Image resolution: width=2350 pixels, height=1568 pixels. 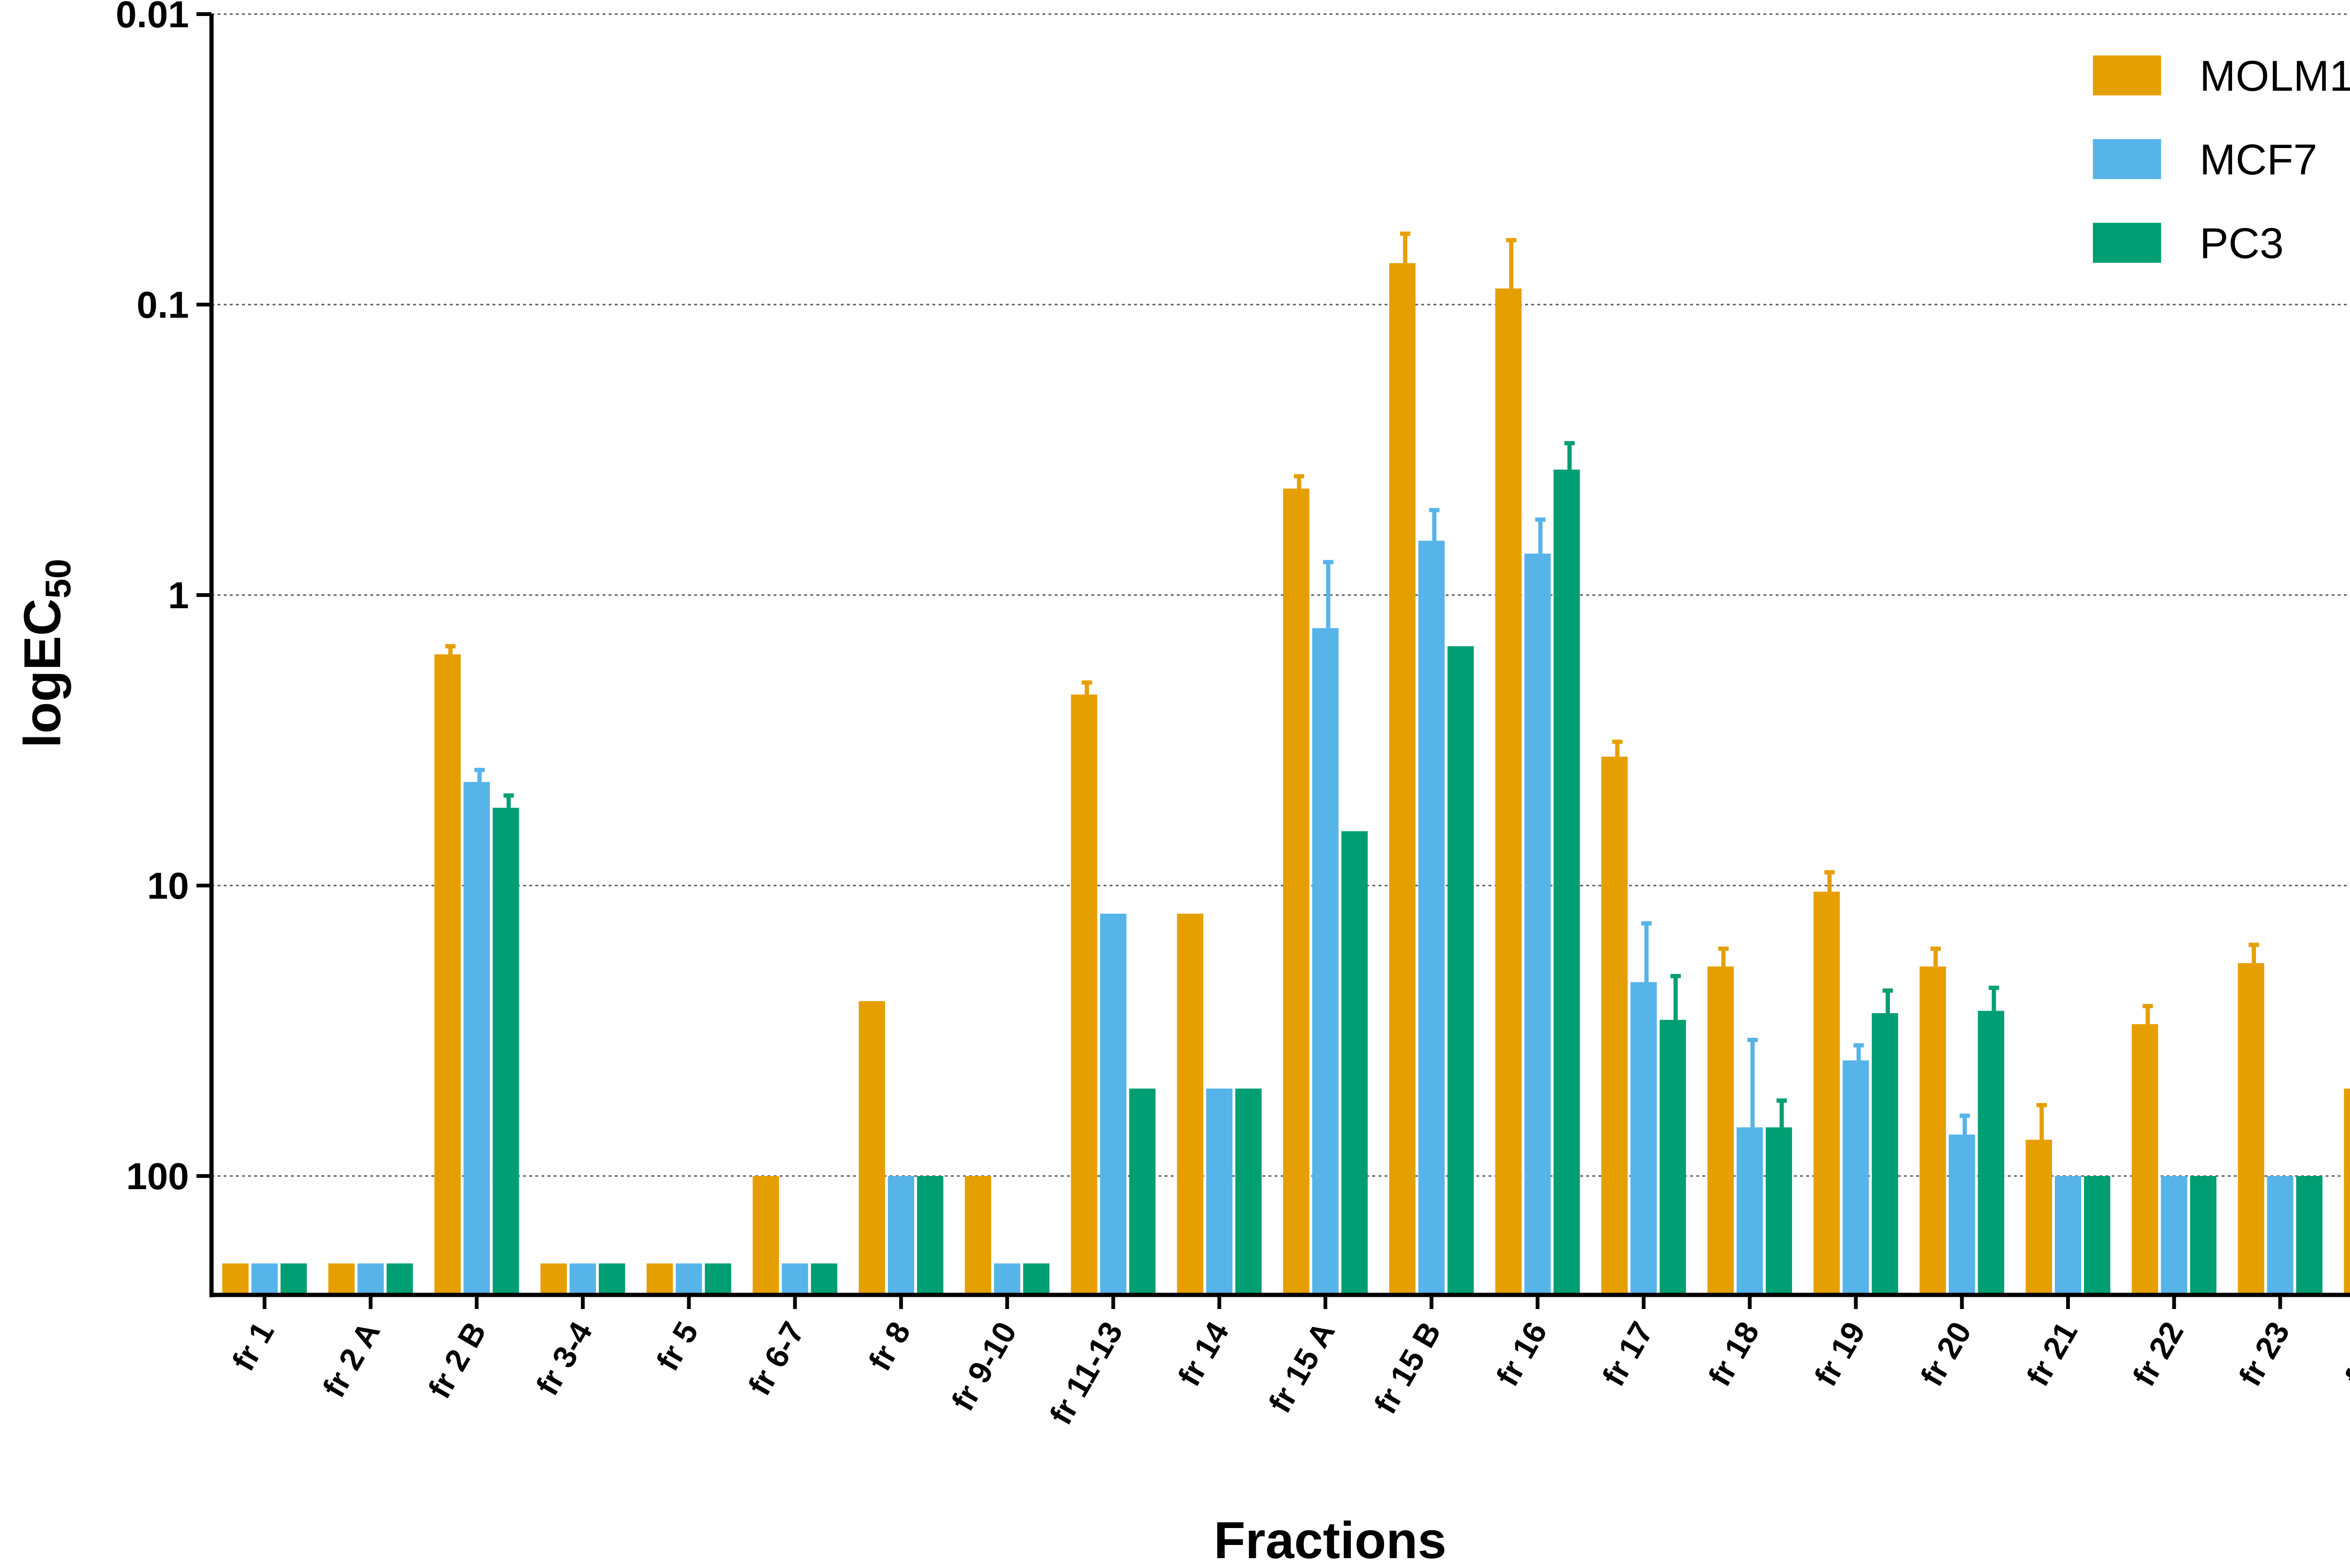 I want to click on y-axis-title: logEC50, so click(x=46, y=653).